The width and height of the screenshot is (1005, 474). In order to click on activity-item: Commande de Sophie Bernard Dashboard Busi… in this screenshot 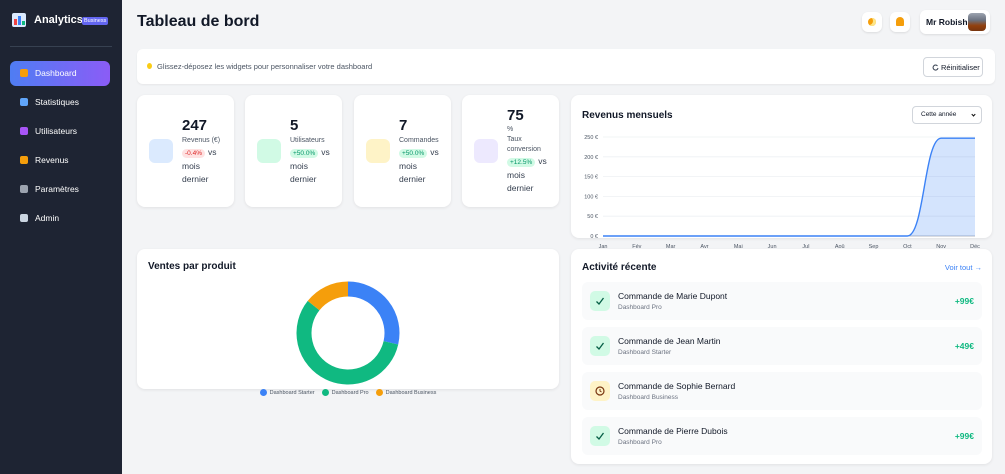, I will do `click(782, 391)`.